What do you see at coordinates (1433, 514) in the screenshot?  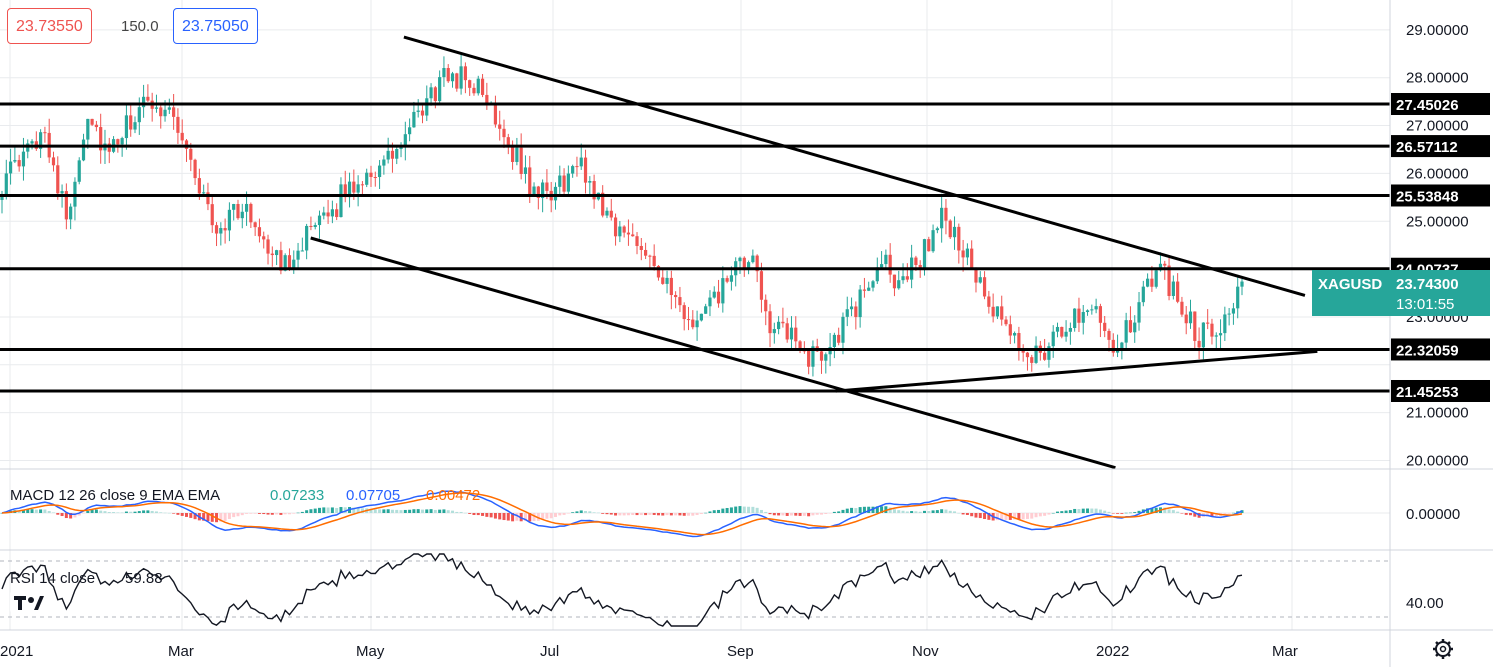 I see `macd-tick-label: 0.00000` at bounding box center [1433, 514].